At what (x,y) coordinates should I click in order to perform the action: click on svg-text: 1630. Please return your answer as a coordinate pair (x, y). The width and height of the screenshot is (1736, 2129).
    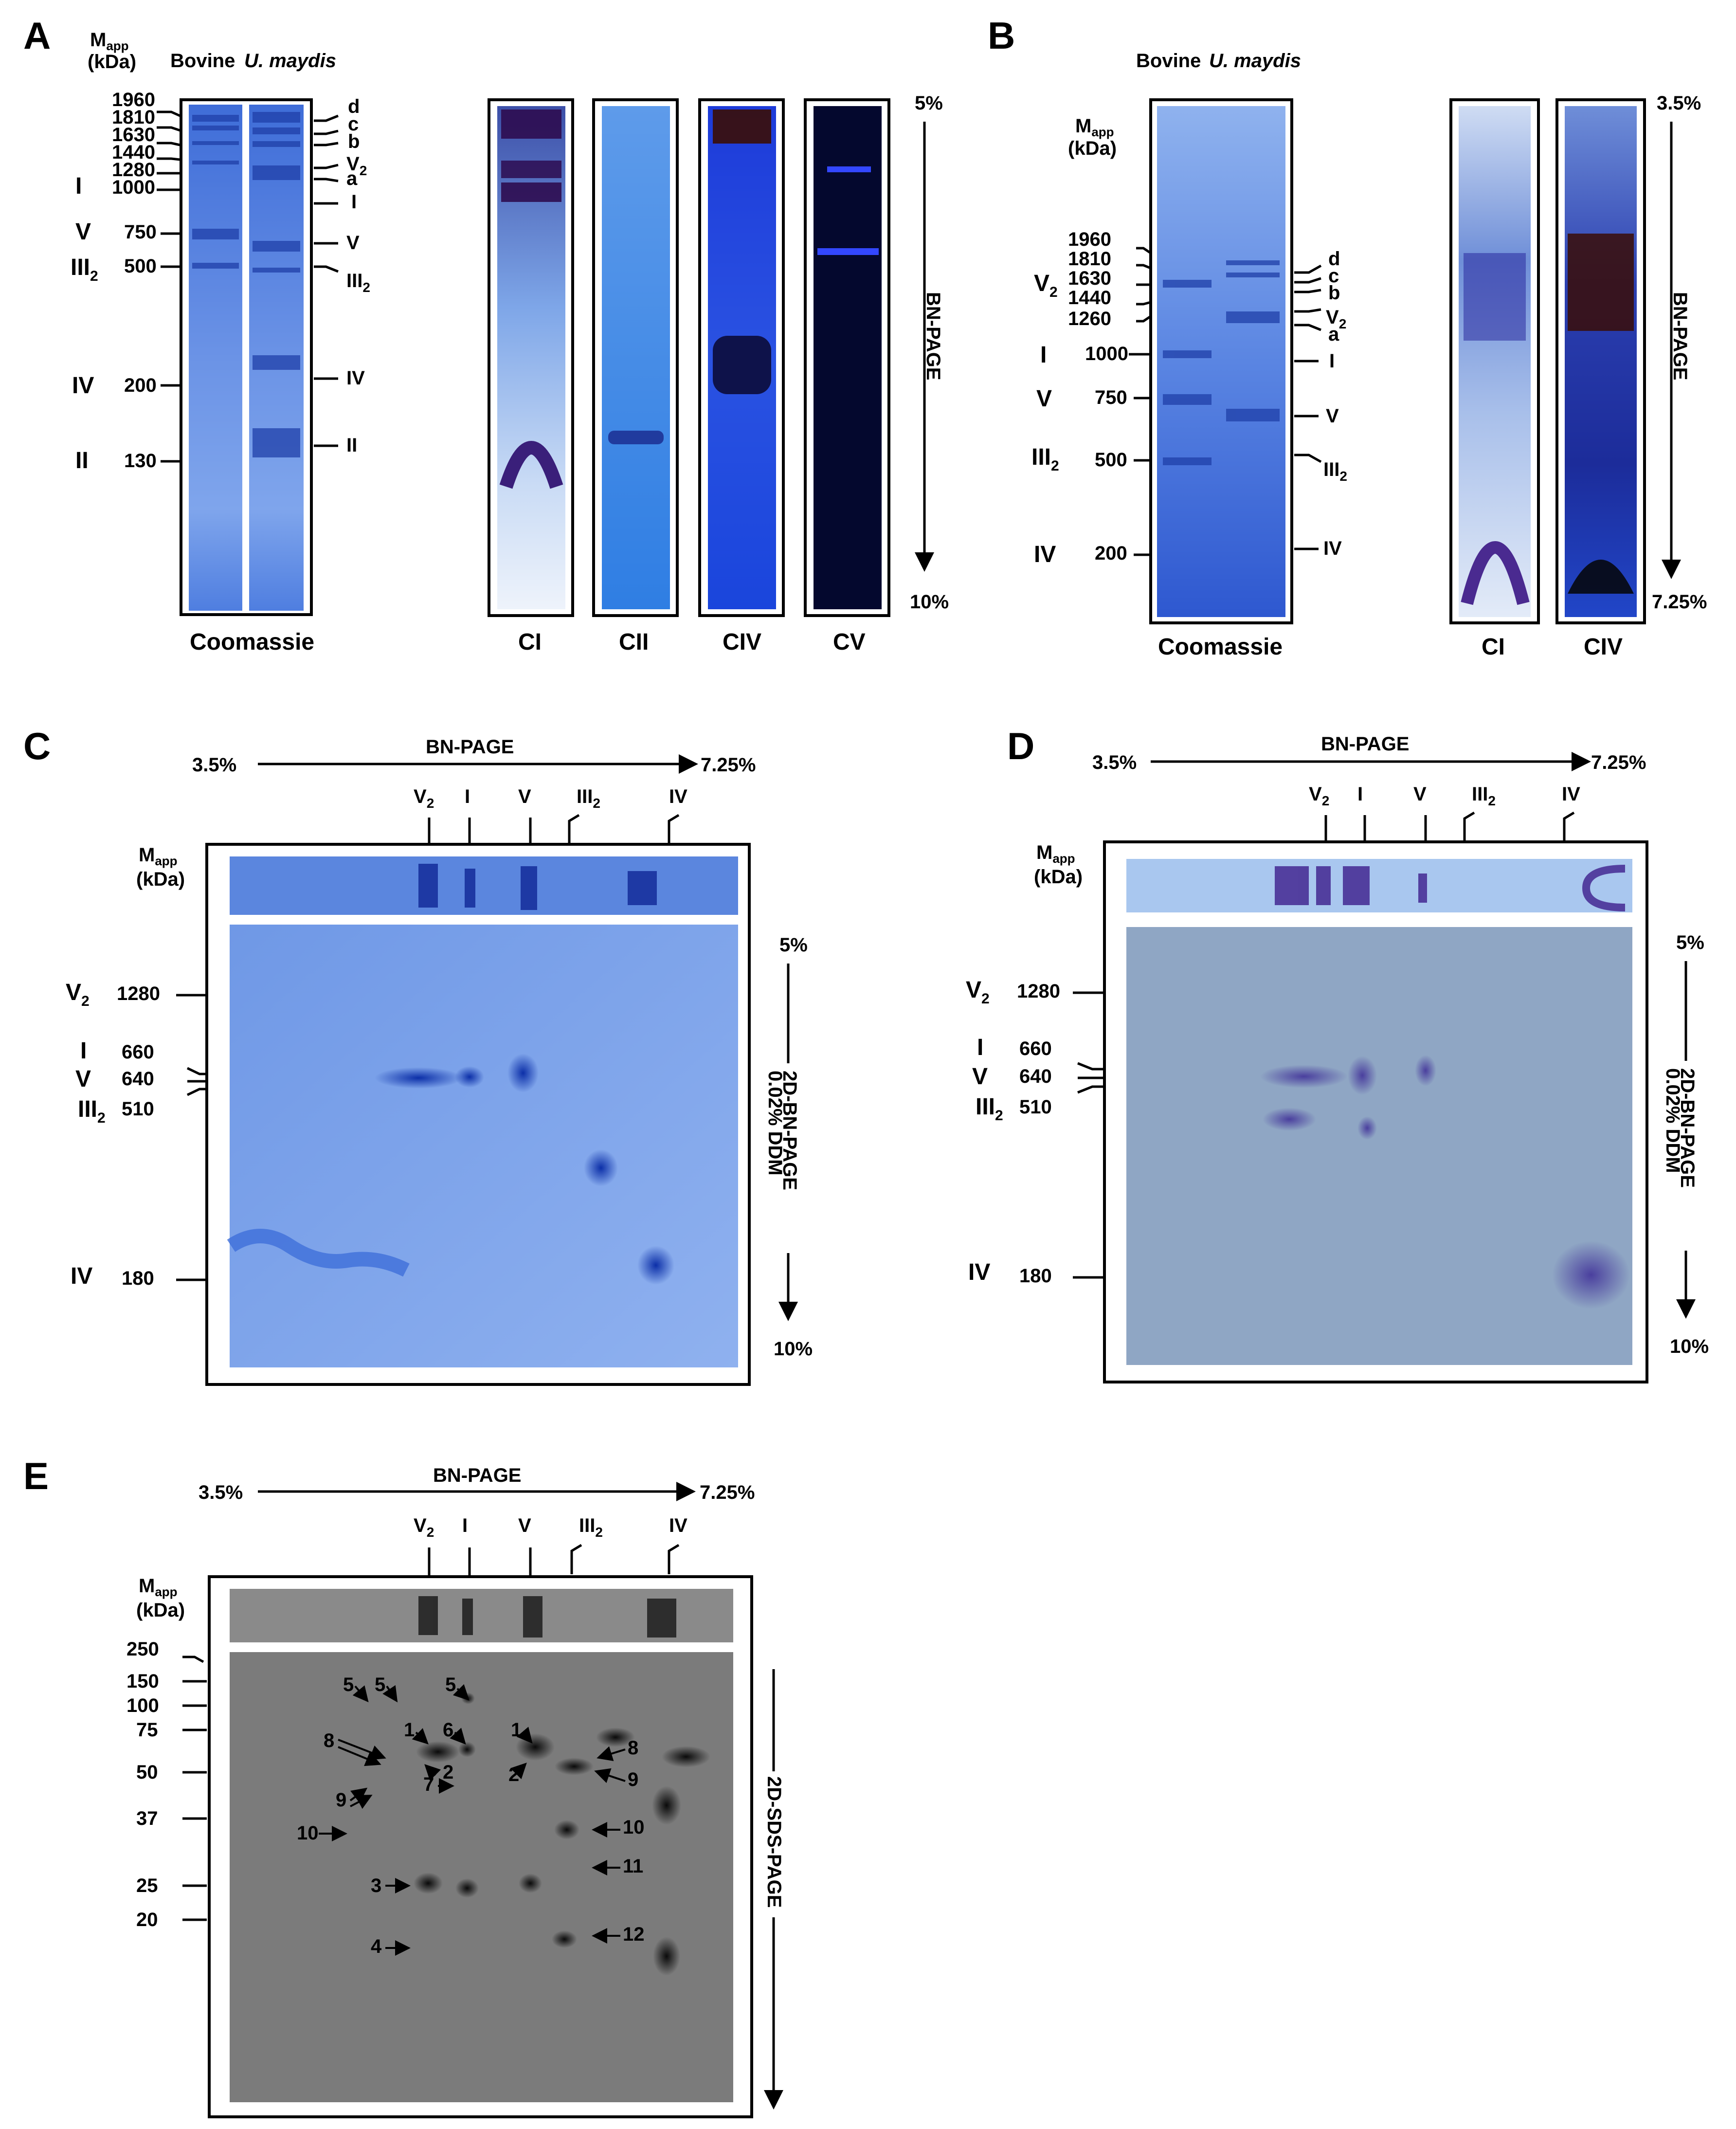
    Looking at the image, I should click on (1090, 278).